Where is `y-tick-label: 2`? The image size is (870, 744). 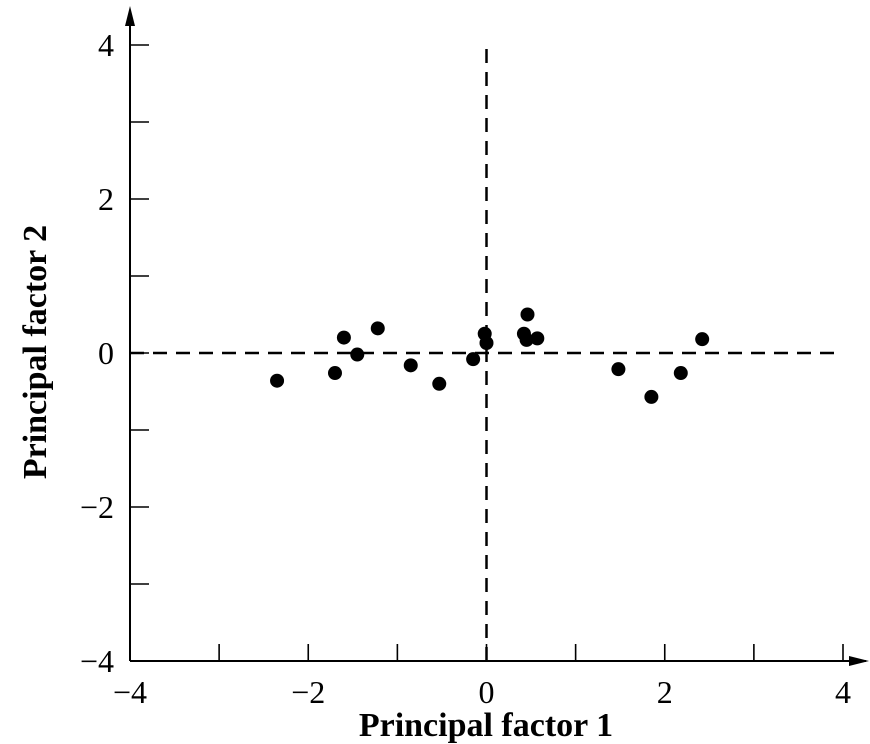 y-tick-label: 2 is located at coordinates (106, 199).